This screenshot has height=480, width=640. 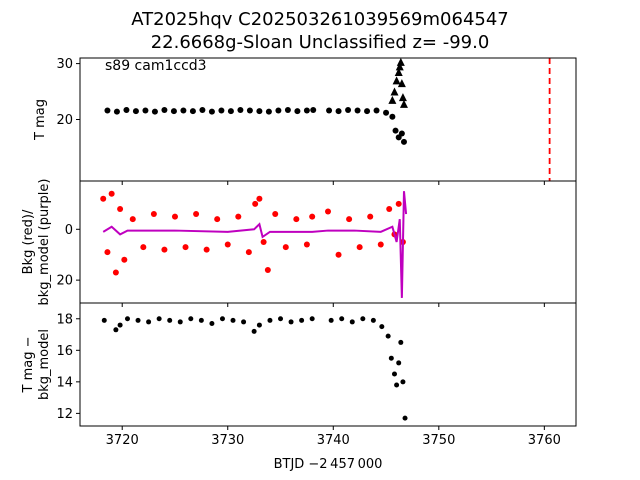 I want to click on x-tick-label: 3730, so click(x=227, y=440).